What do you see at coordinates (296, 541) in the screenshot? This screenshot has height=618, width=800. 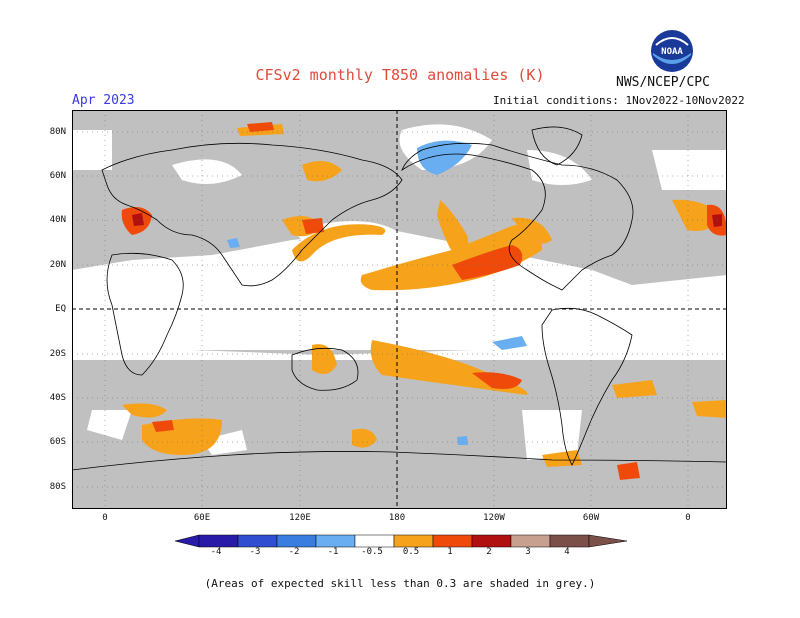 I see `colorbar-swatch-minus2` at bounding box center [296, 541].